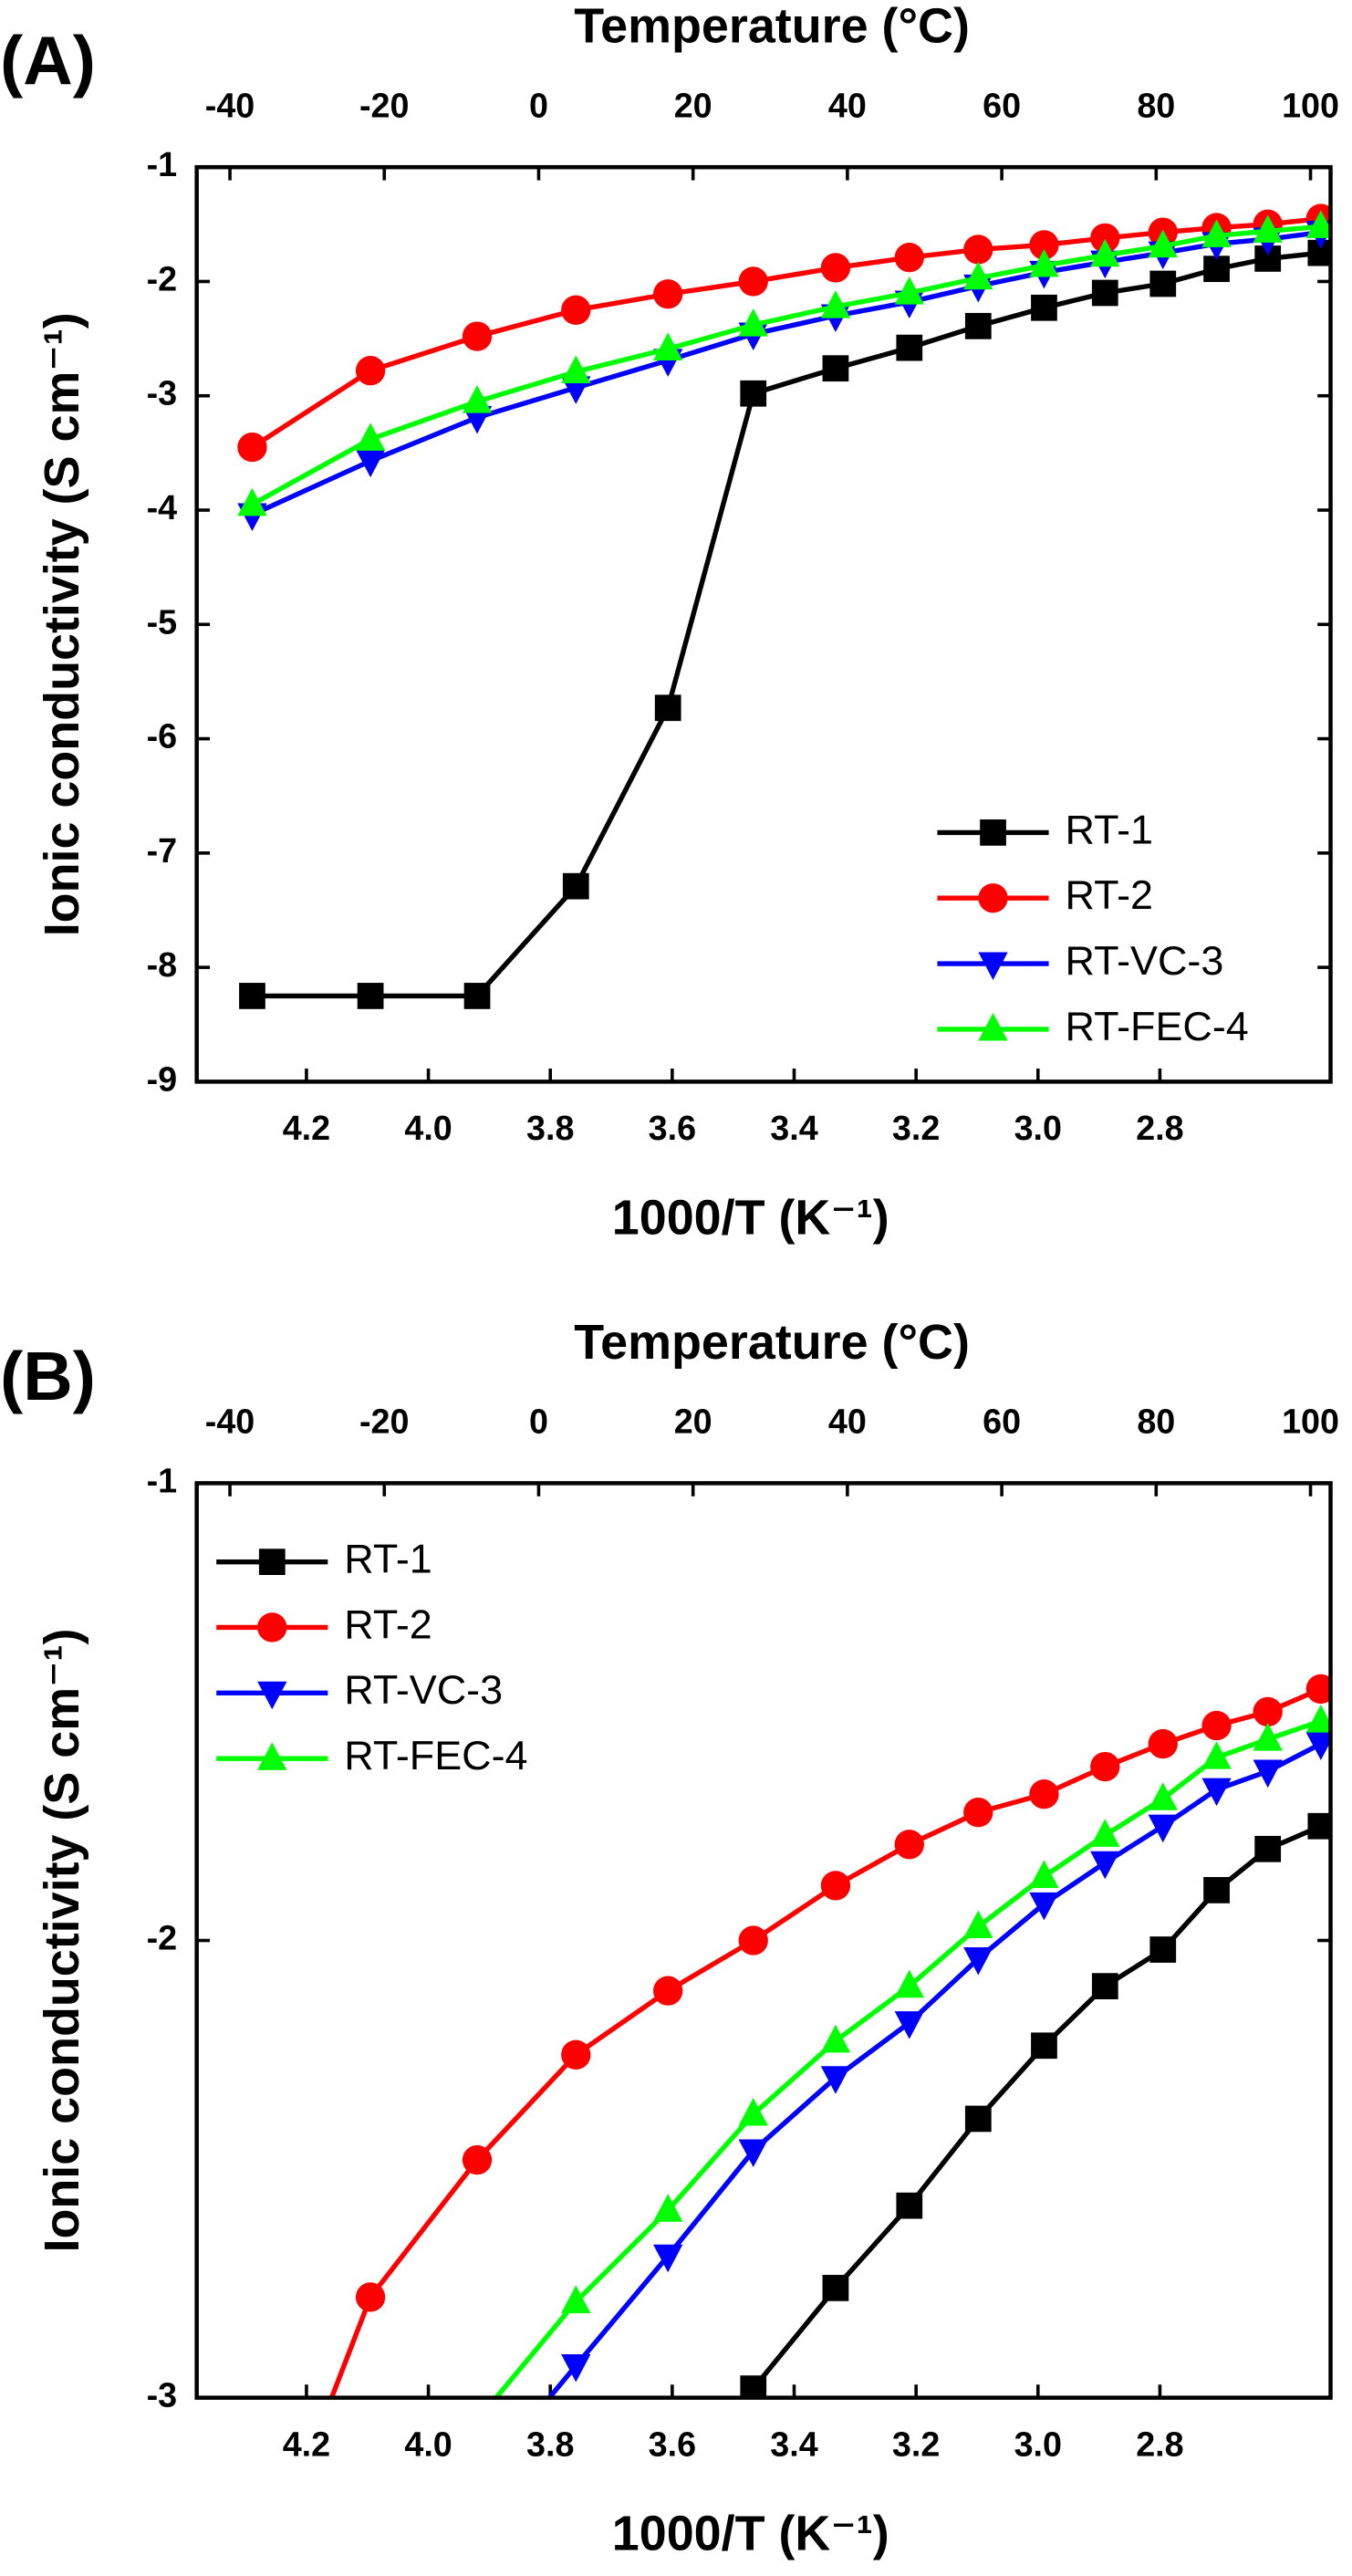  I want to click on y-tick-label: -3, so click(163, 393).